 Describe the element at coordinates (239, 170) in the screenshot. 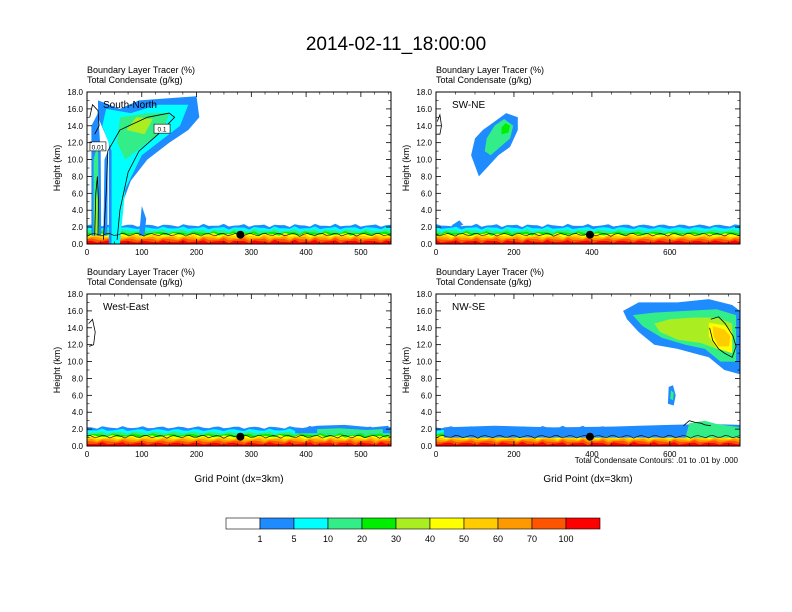

I see `tracer-shading` at that location.